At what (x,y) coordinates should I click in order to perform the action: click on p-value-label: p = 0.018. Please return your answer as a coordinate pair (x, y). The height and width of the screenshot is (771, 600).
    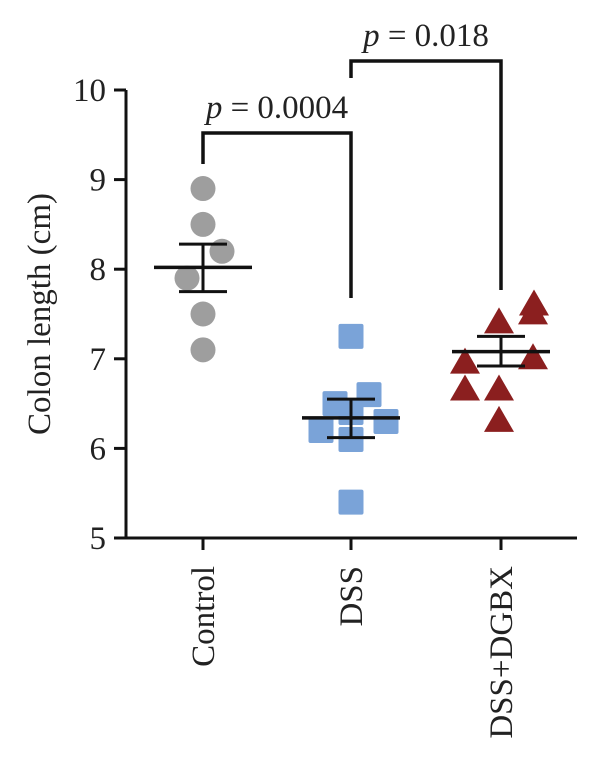
    Looking at the image, I should click on (425, 36).